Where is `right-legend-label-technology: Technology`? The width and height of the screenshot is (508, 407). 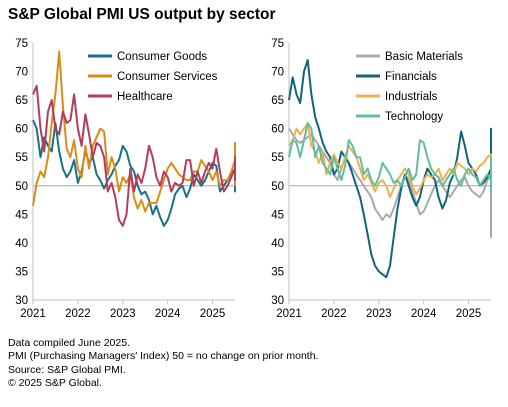 right-legend-label-technology: Technology is located at coordinates (414, 117).